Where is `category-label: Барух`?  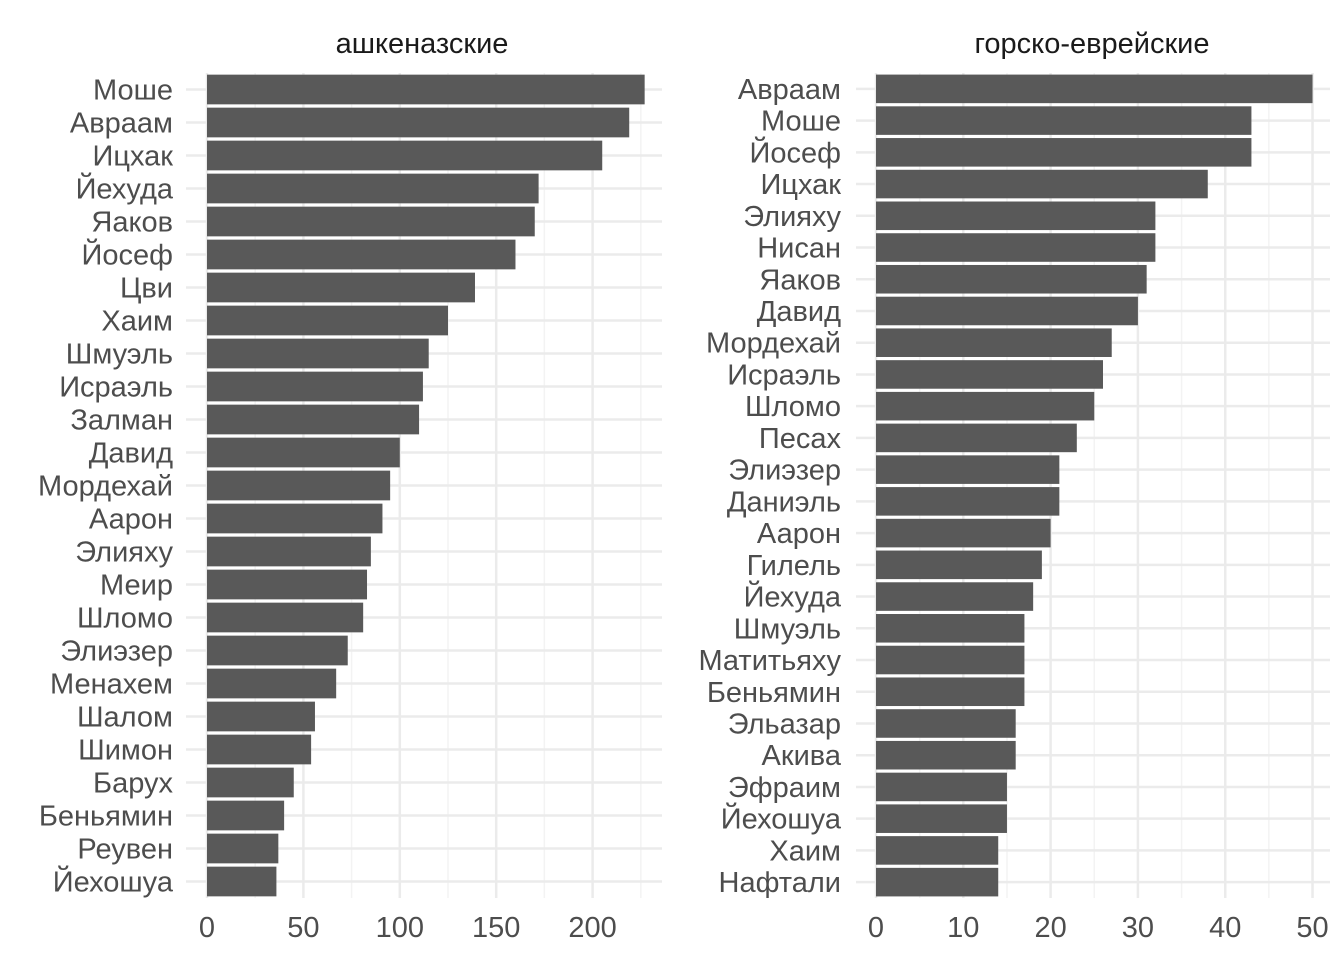 category-label: Барух is located at coordinates (133, 784).